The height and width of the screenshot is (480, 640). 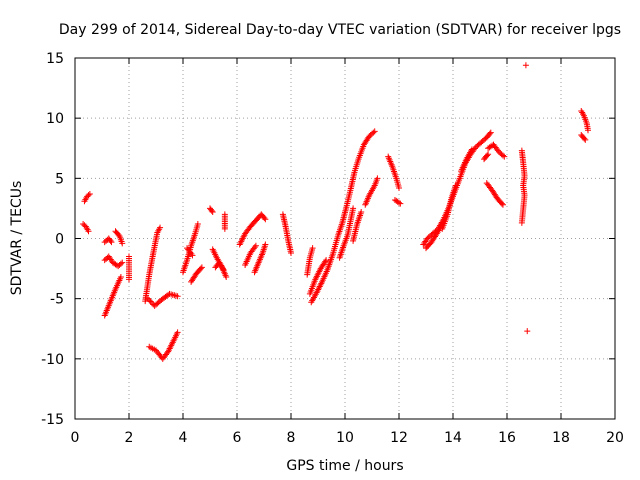 I want to click on x-tick-label: 18, so click(x=561, y=438).